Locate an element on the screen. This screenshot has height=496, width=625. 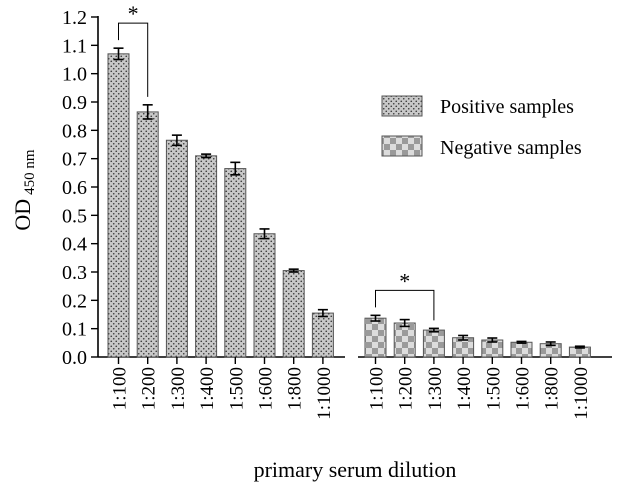
y-tick-label: 0.1 is located at coordinates (74, 330).